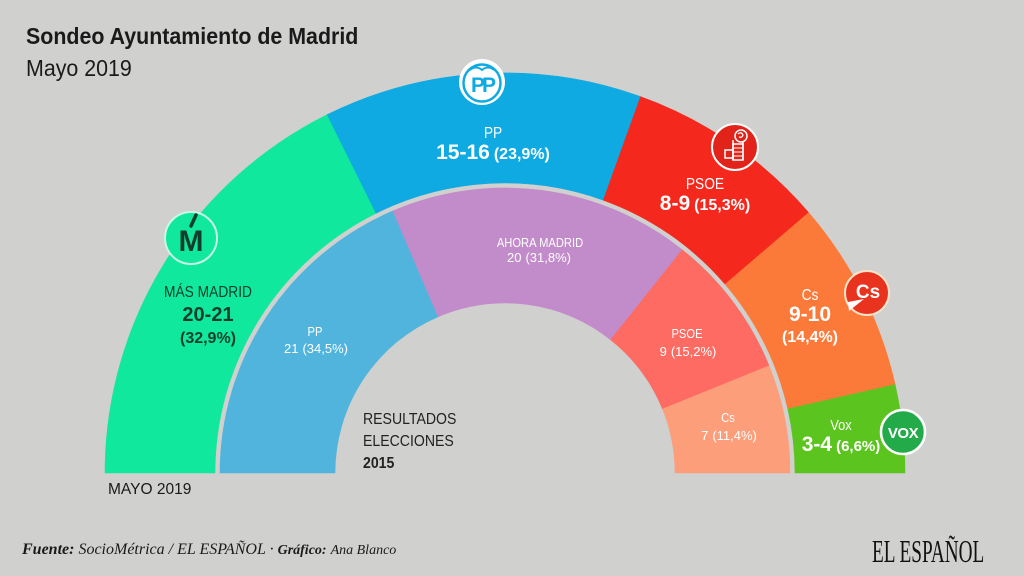 Image resolution: width=1024 pixels, height=576 pixels. I want to click on slice-inner-pp, so click(329, 342).